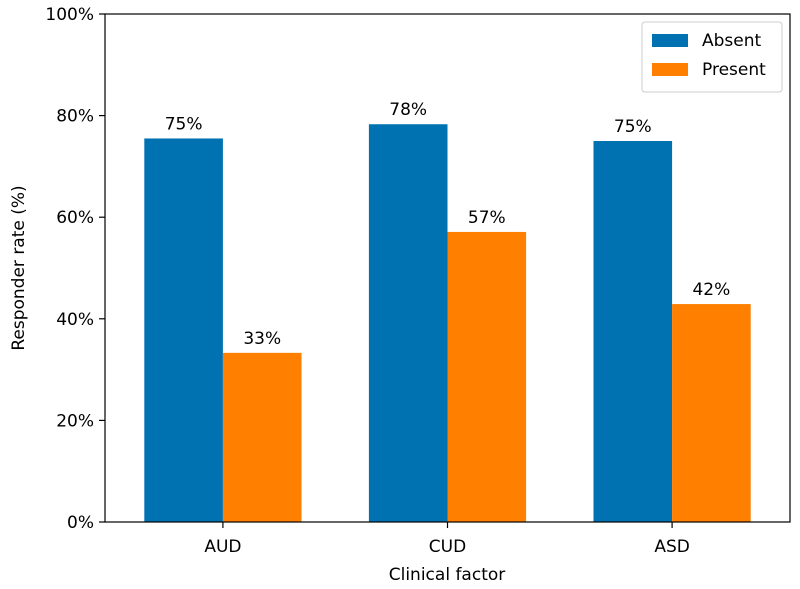  Describe the element at coordinates (672, 547) in the screenshot. I see `x-tick-label: ASD` at that location.